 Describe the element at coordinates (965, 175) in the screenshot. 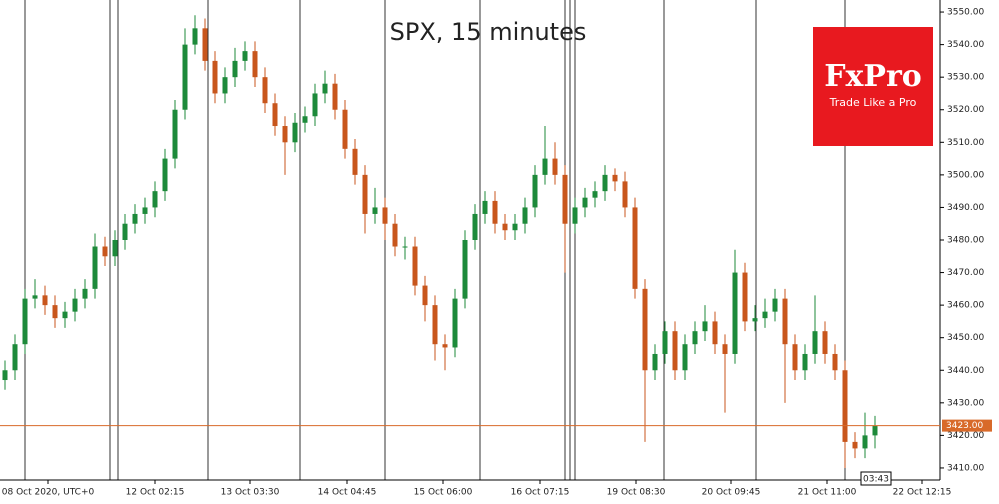

I see `y-tick-label: 3500.00` at that location.